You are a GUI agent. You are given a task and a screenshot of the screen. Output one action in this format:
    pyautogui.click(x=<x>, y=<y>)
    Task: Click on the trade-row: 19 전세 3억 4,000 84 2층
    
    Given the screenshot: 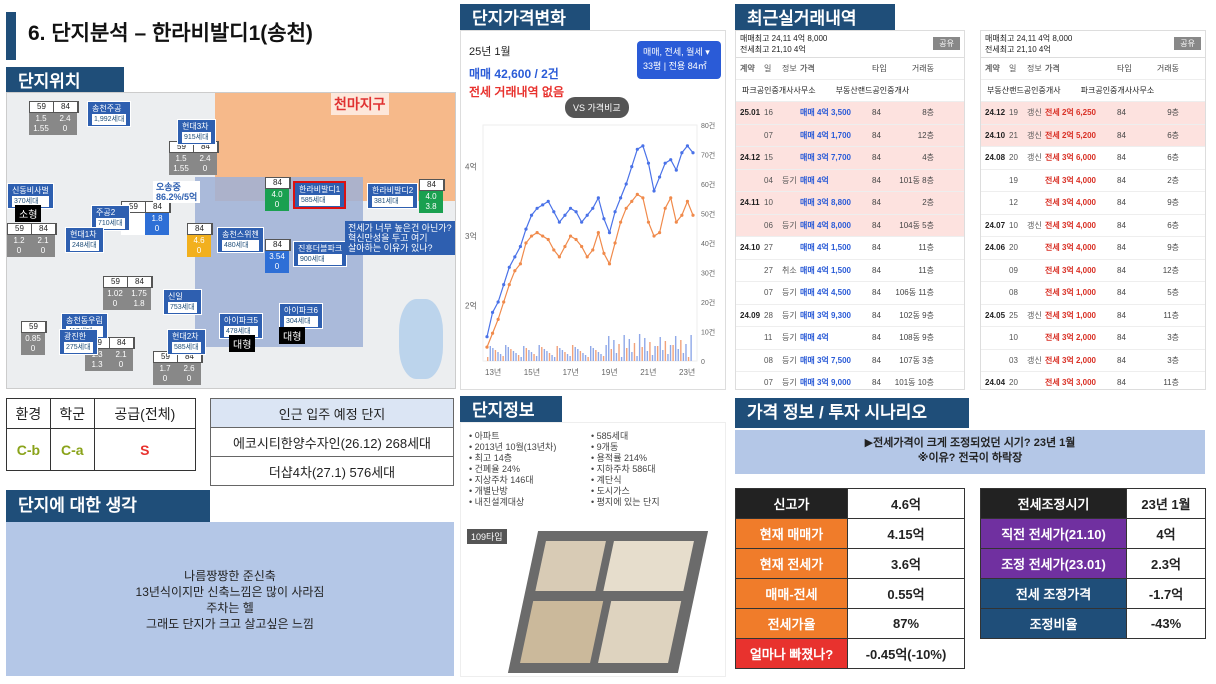 What is the action you would take?
    pyautogui.click(x=1093, y=181)
    